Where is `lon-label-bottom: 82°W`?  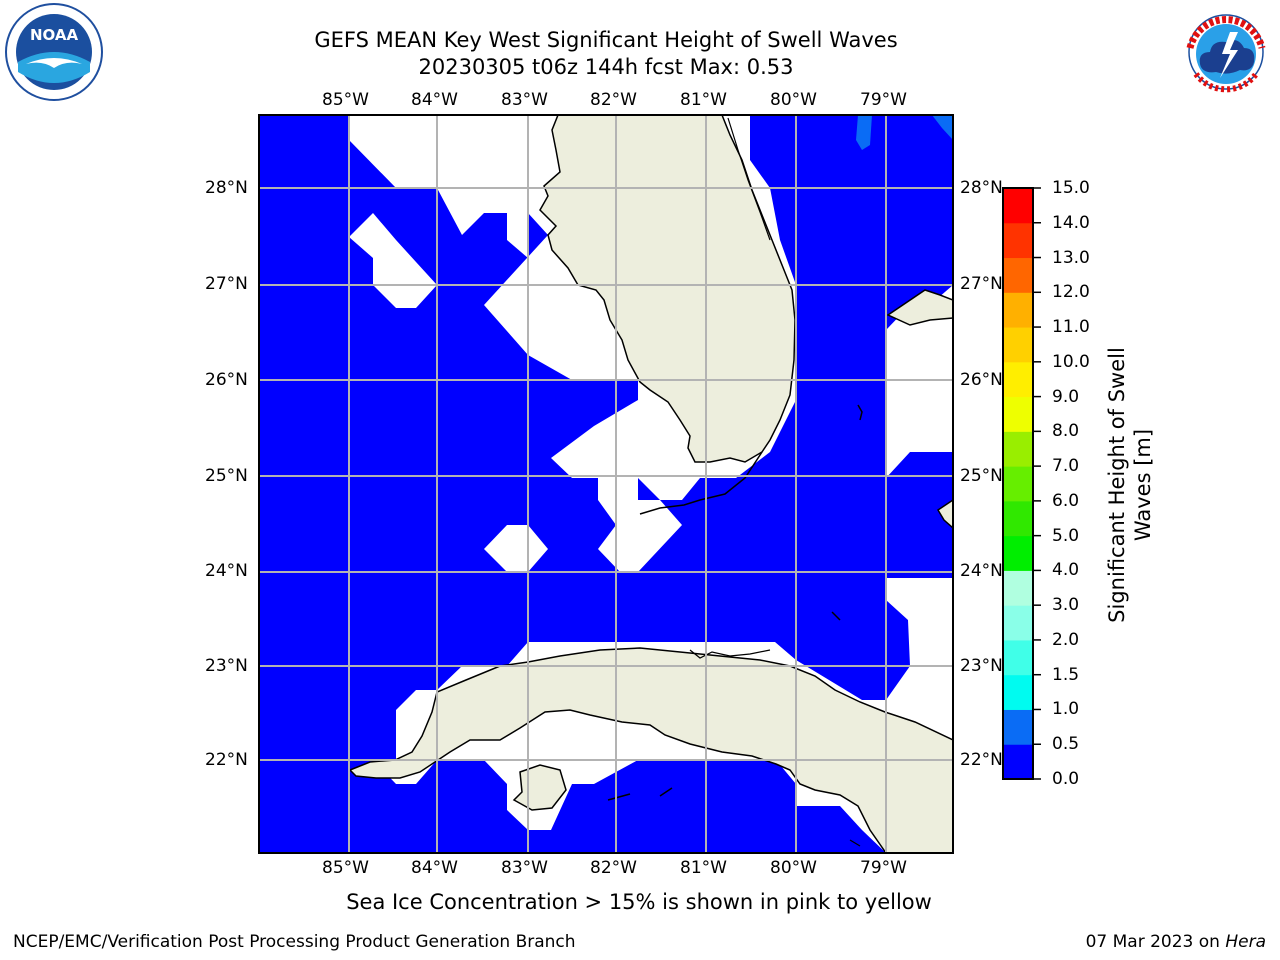 lon-label-bottom: 82°W is located at coordinates (613, 868).